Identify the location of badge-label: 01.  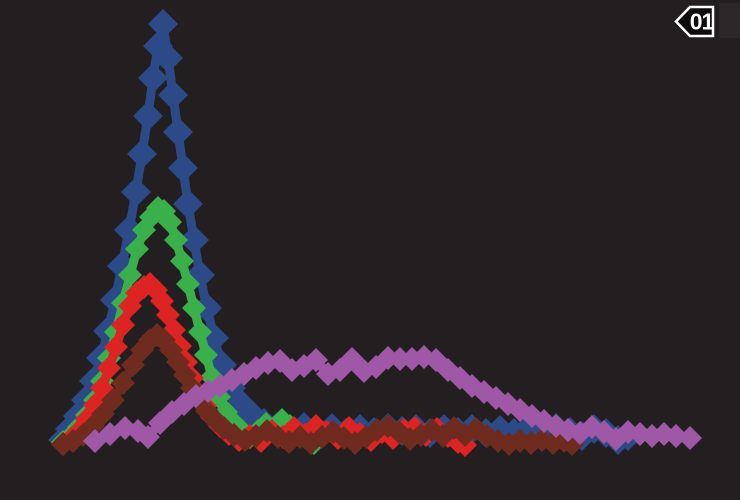
(702, 22).